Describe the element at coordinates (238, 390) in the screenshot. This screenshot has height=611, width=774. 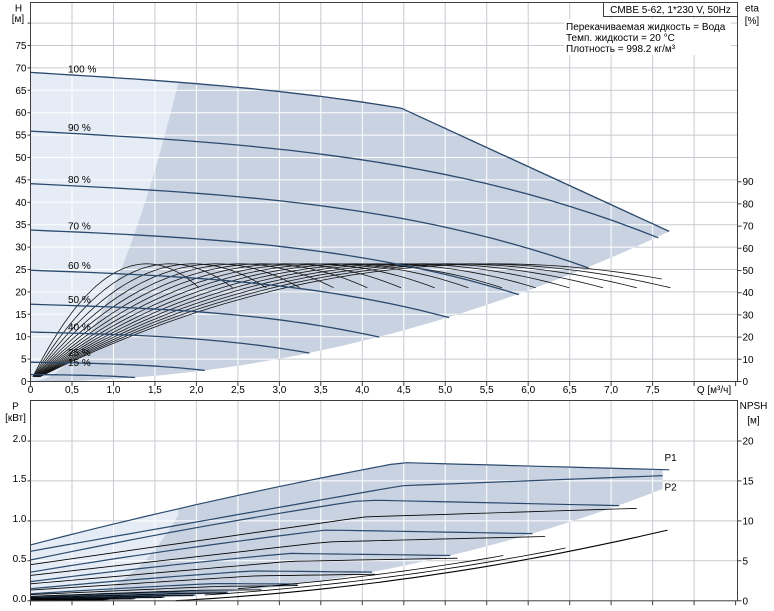
I see `svg-text: 2,5` at that location.